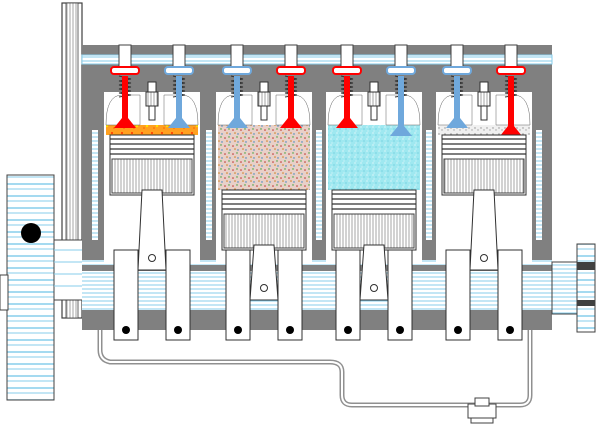  I want to click on oil-drain-plug, so click(482, 410).